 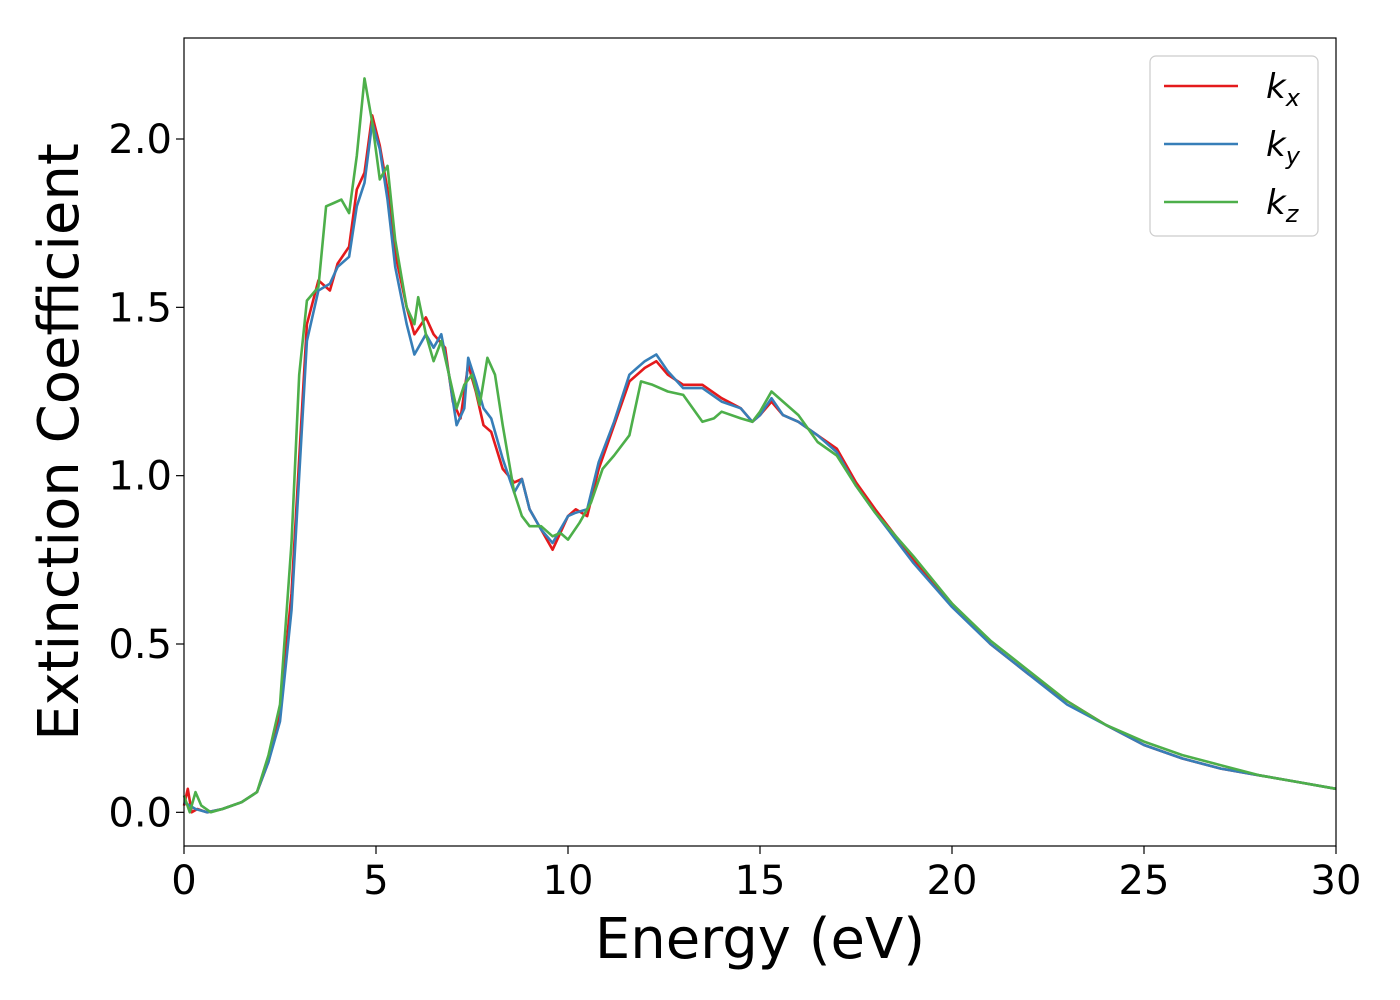 I want to click on x-axis-ticks: 0 5 10 15 20 25 30, so click(x=766, y=875).